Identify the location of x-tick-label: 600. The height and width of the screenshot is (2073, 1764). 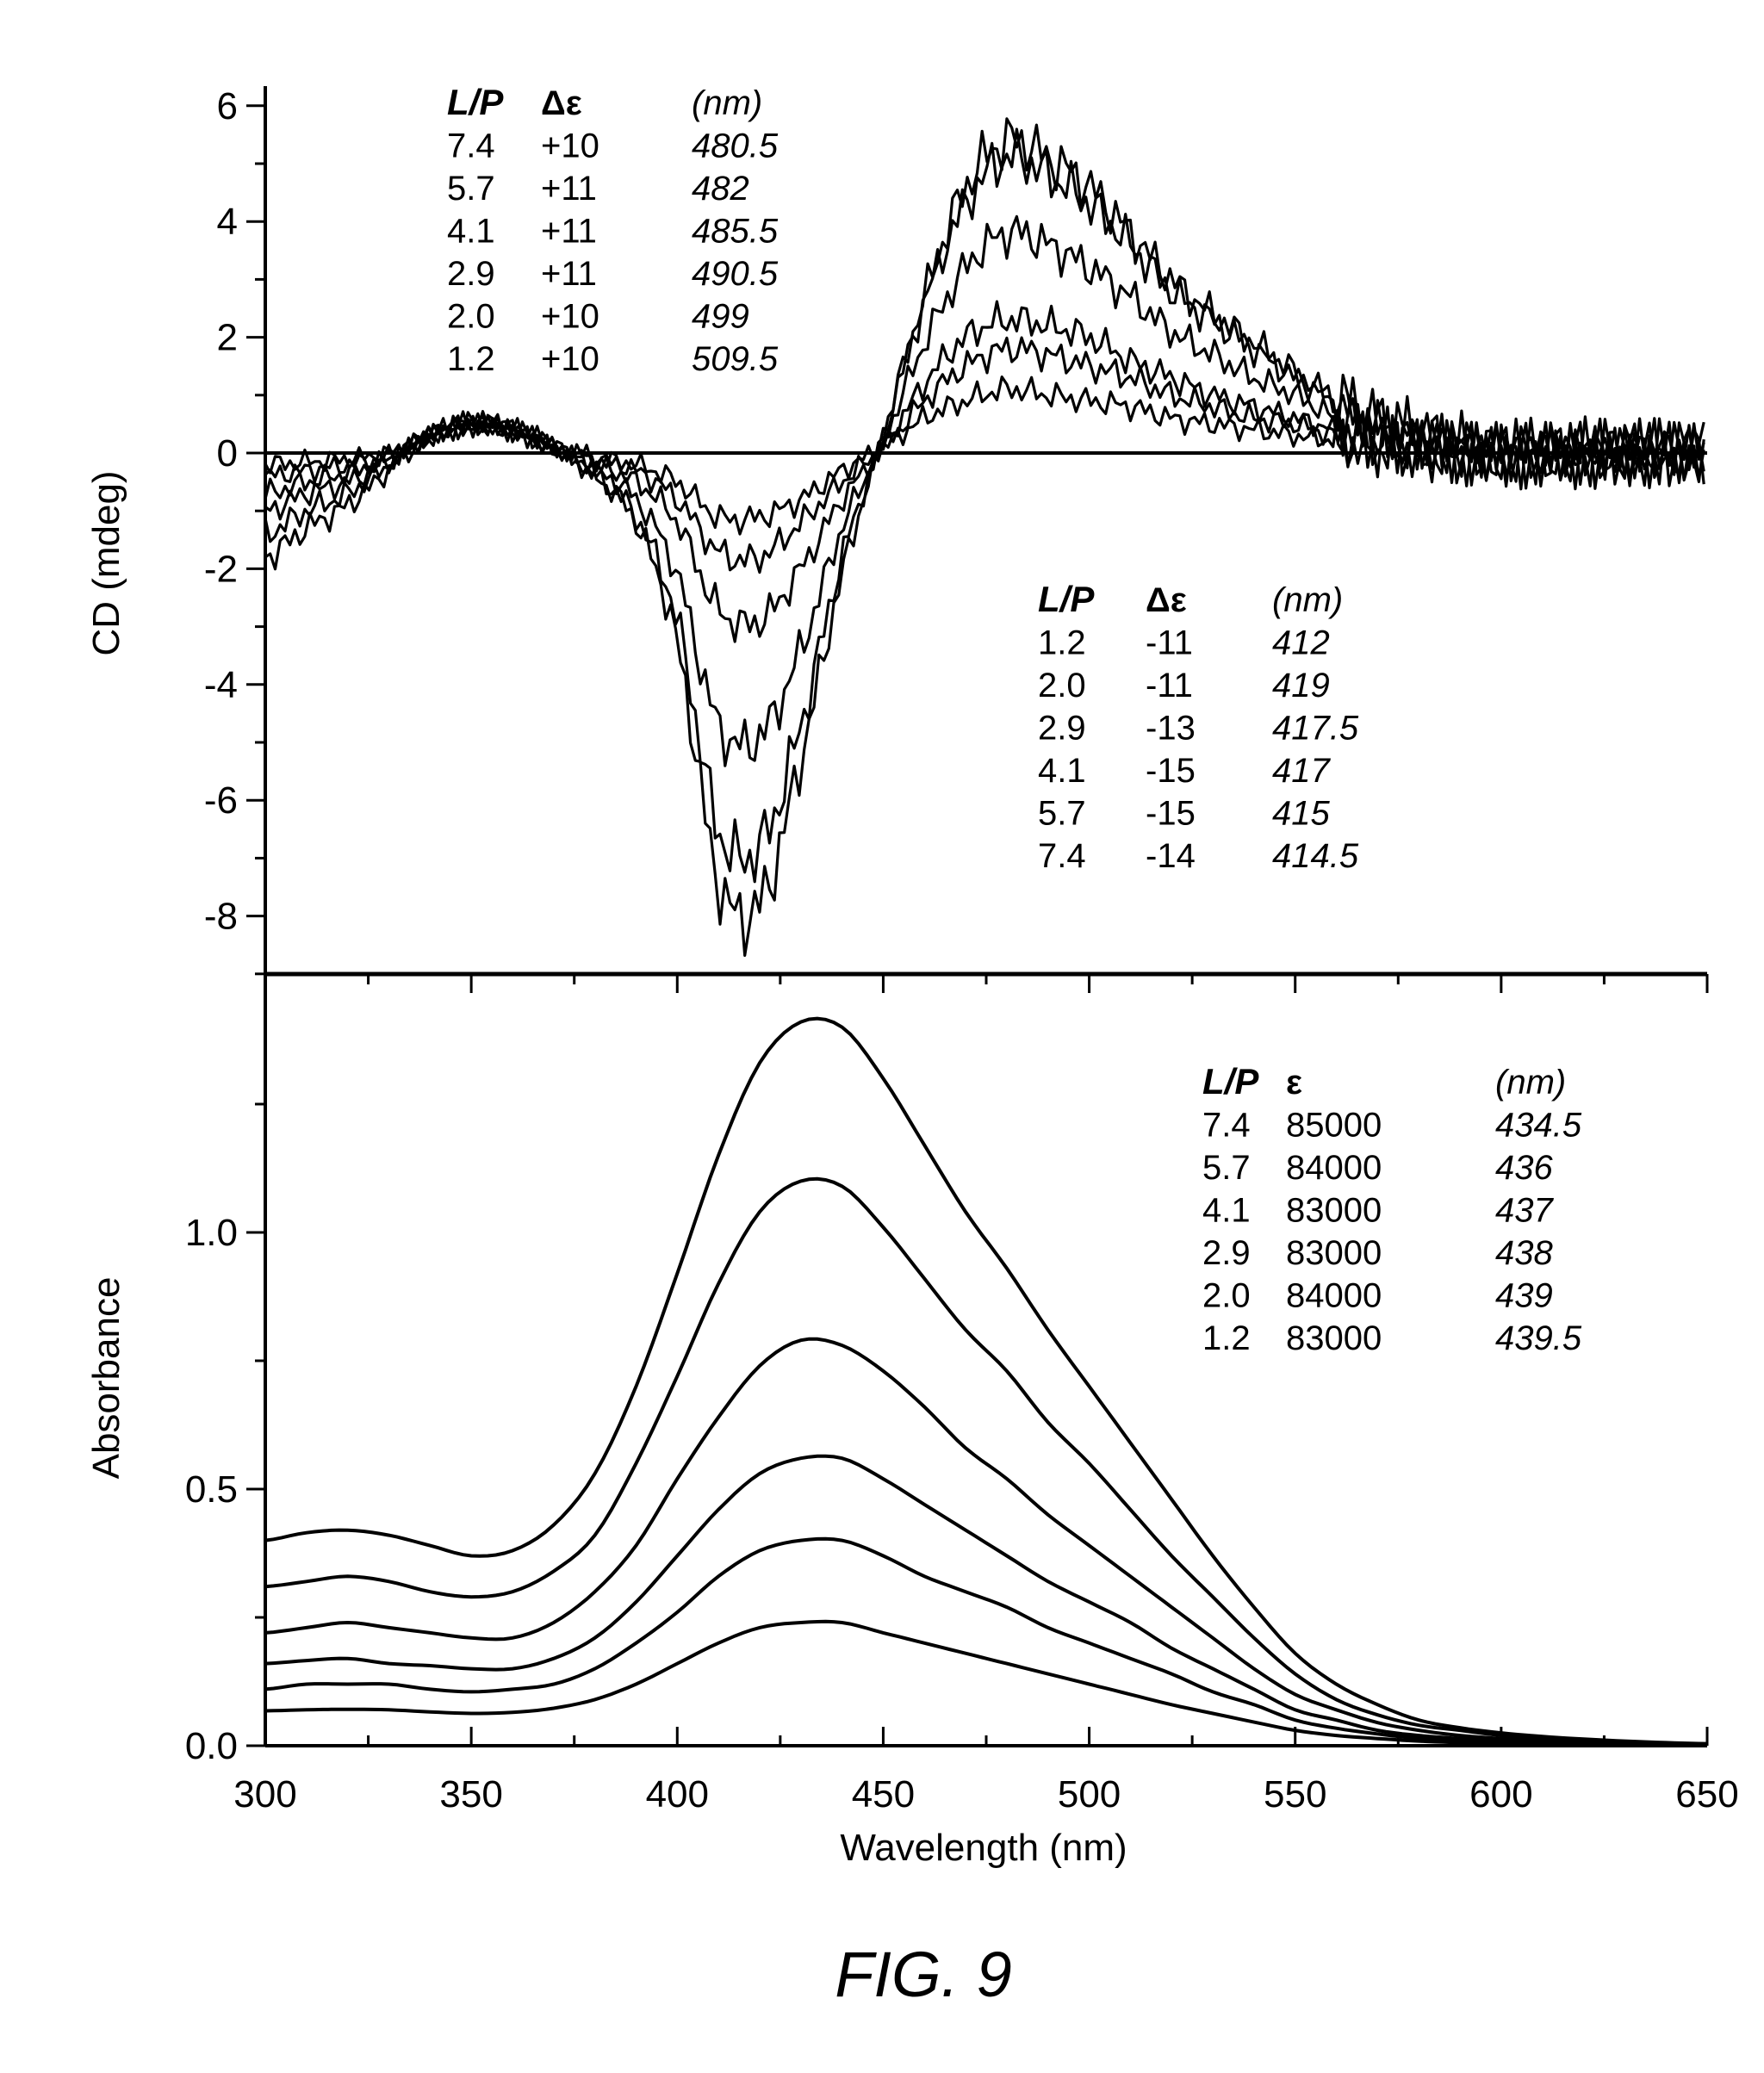
(1500, 1794).